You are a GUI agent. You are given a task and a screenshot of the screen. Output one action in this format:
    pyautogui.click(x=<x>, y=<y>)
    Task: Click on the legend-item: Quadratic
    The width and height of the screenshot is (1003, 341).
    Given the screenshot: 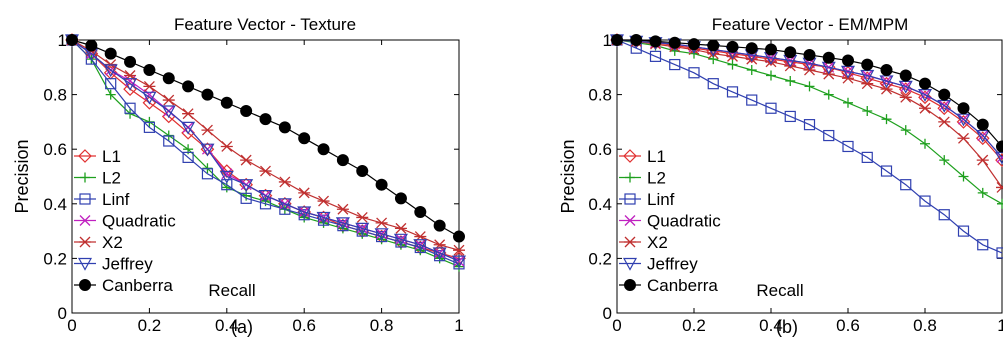 What is the action you would take?
    pyautogui.click(x=670, y=221)
    